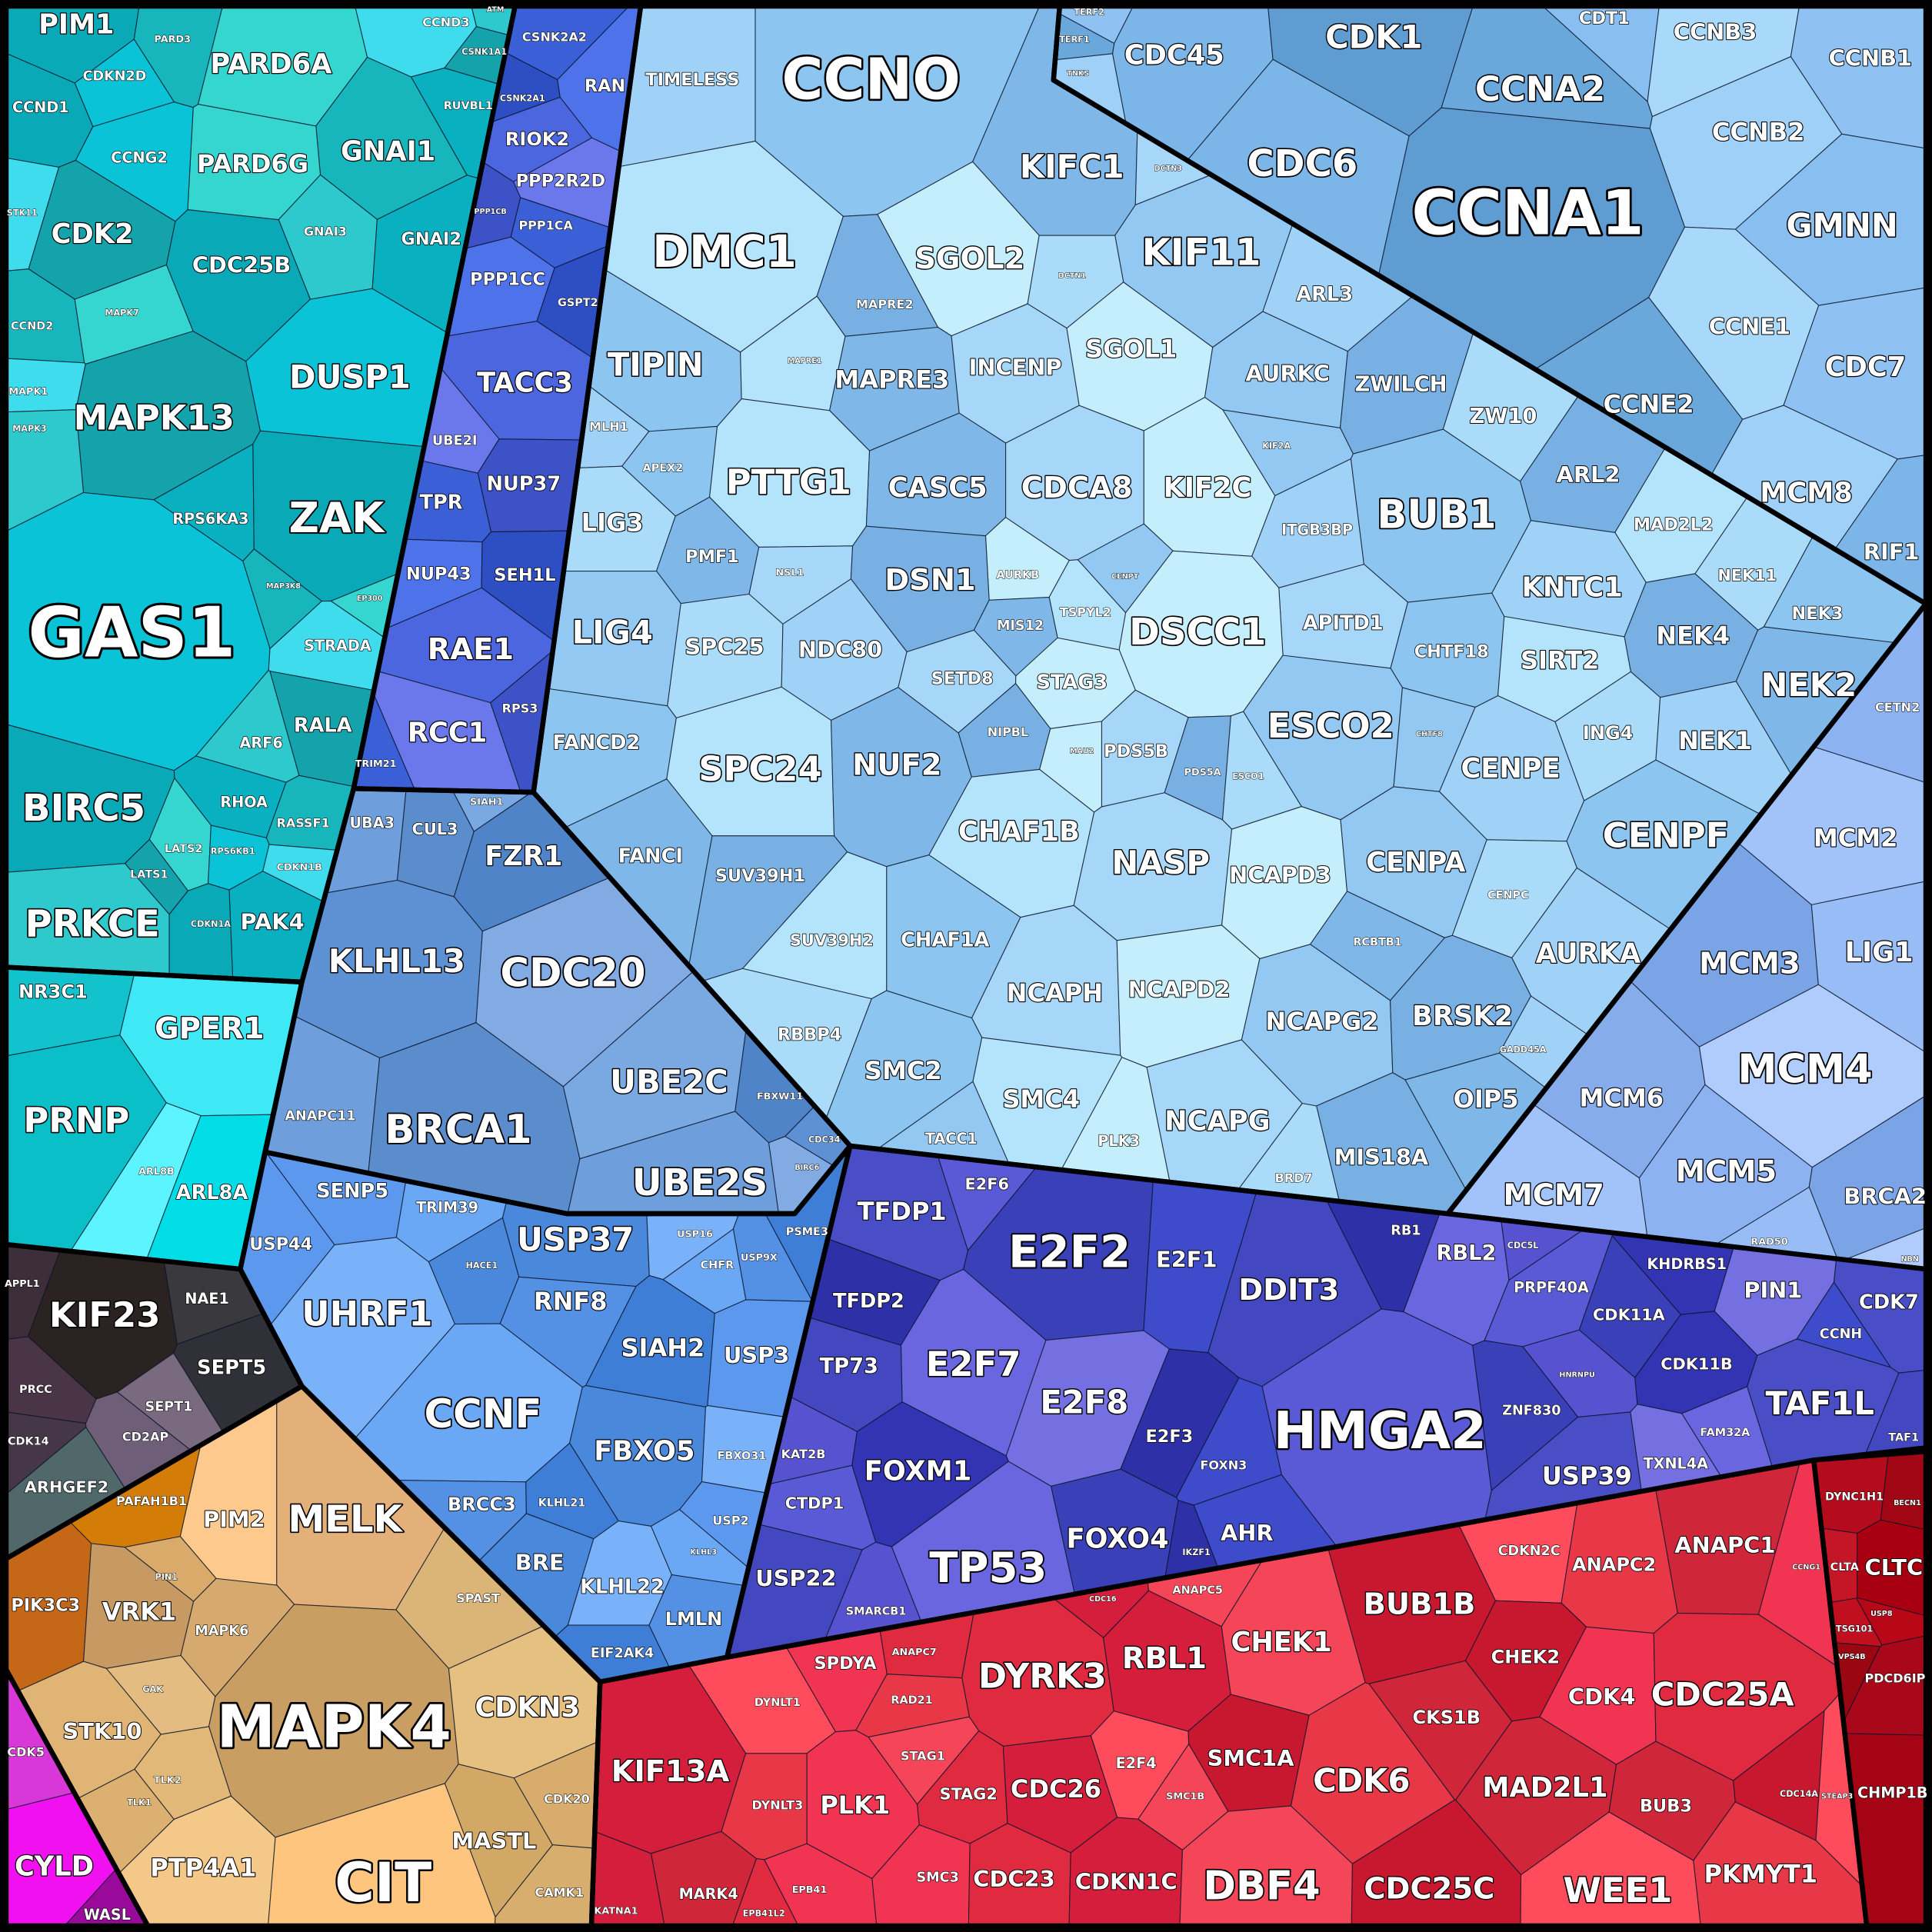  Describe the element at coordinates (1618, 1890) in the screenshot. I see `cell-label: WEE1` at that location.